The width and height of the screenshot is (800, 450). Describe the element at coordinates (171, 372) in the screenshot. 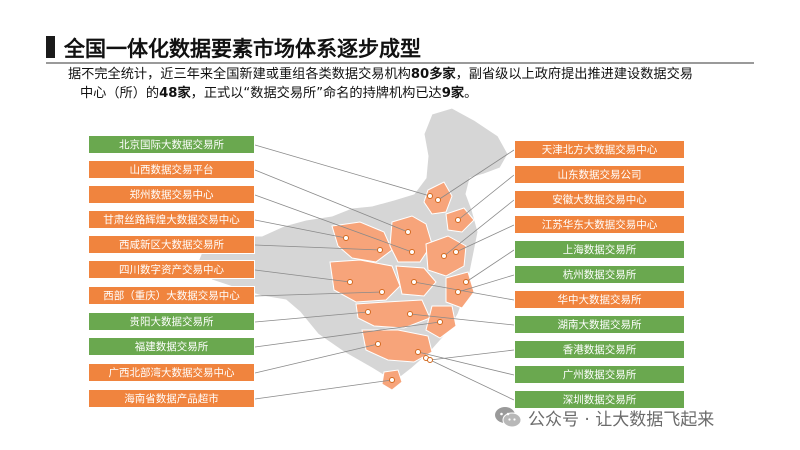

I see `label-guangxi-center: 广西北部湾大数据交易中心` at that location.